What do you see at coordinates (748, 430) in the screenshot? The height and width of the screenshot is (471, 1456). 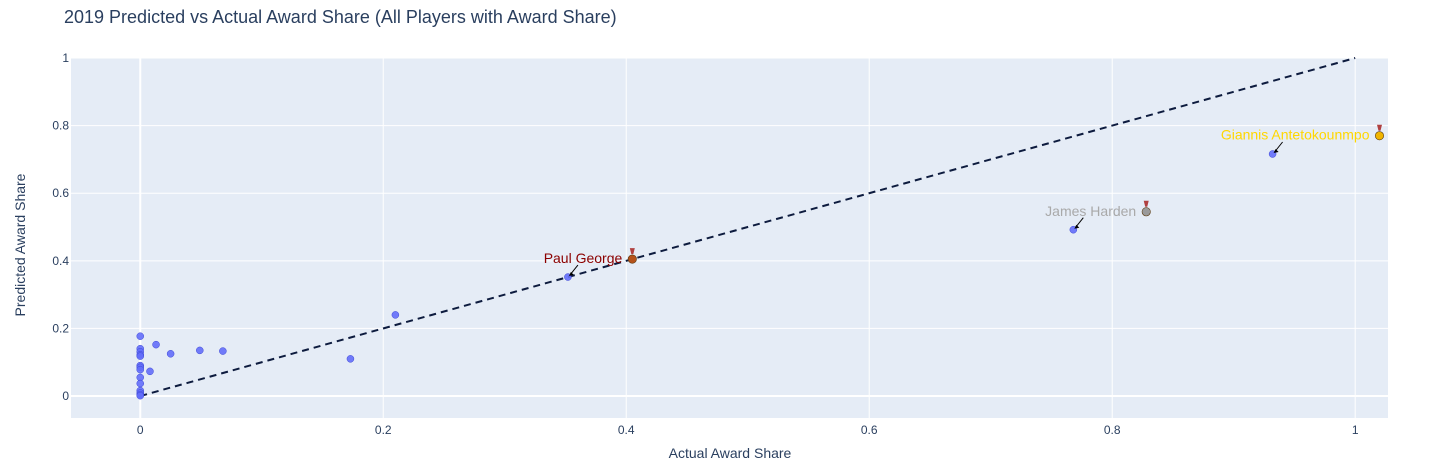 I see `x-axis-ticks: 0 0.2 0.4 0.6 0.8 1` at bounding box center [748, 430].